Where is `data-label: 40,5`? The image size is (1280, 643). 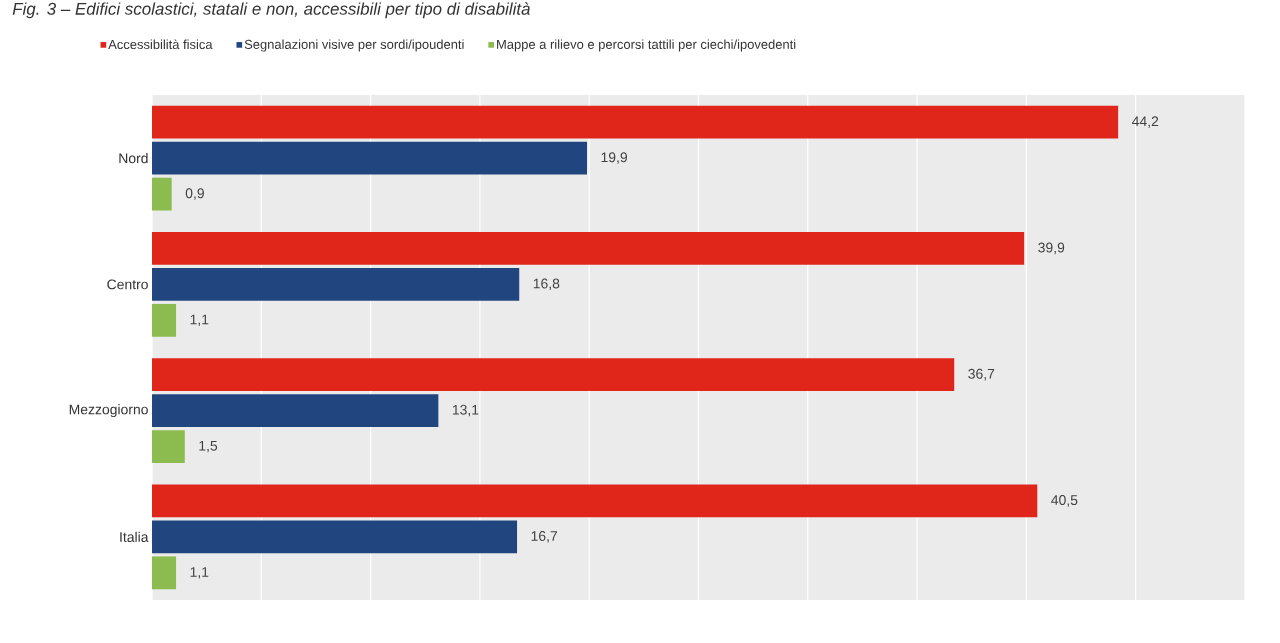 data-label: 40,5 is located at coordinates (1064, 501).